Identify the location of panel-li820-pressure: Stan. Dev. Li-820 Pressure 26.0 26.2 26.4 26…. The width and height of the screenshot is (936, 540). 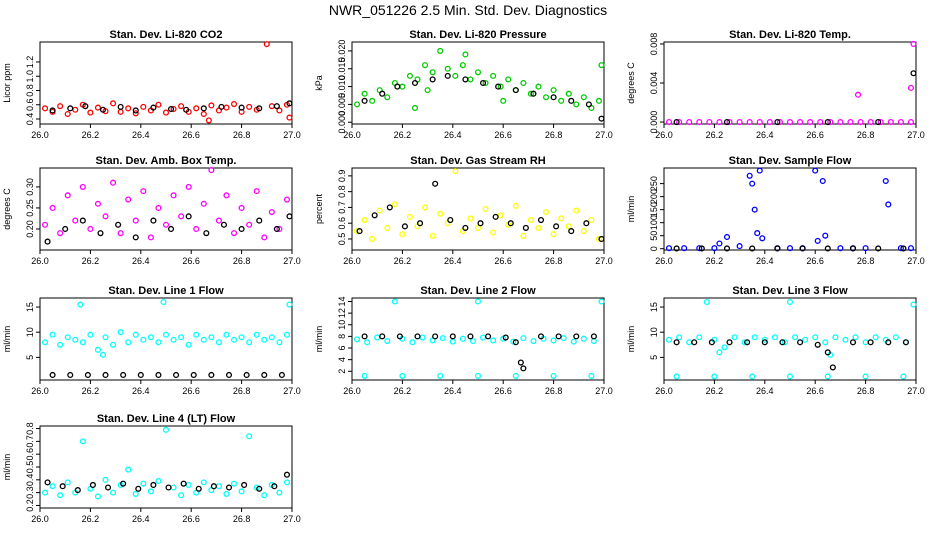
(463, 84).